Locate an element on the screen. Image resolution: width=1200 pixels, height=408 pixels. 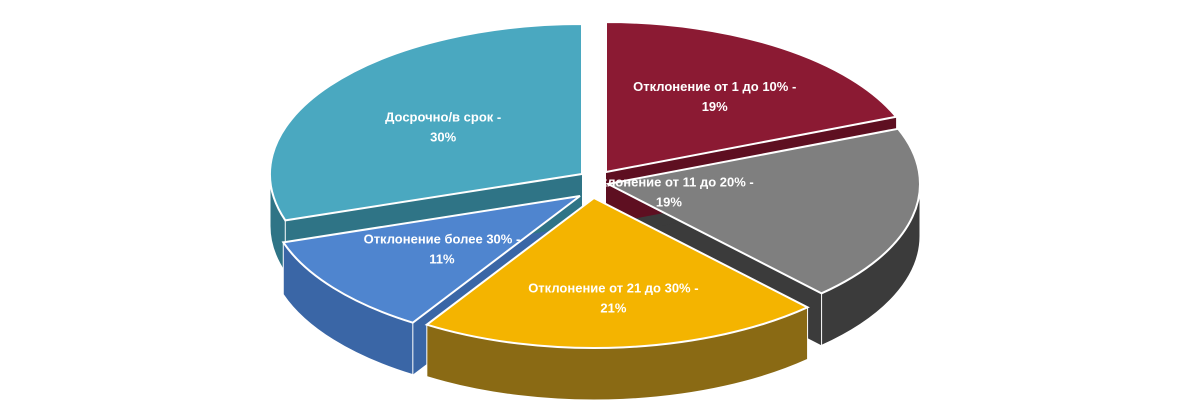
data-label-0: Отклонение от 1 до 10% - 19% is located at coordinates (714, 96).